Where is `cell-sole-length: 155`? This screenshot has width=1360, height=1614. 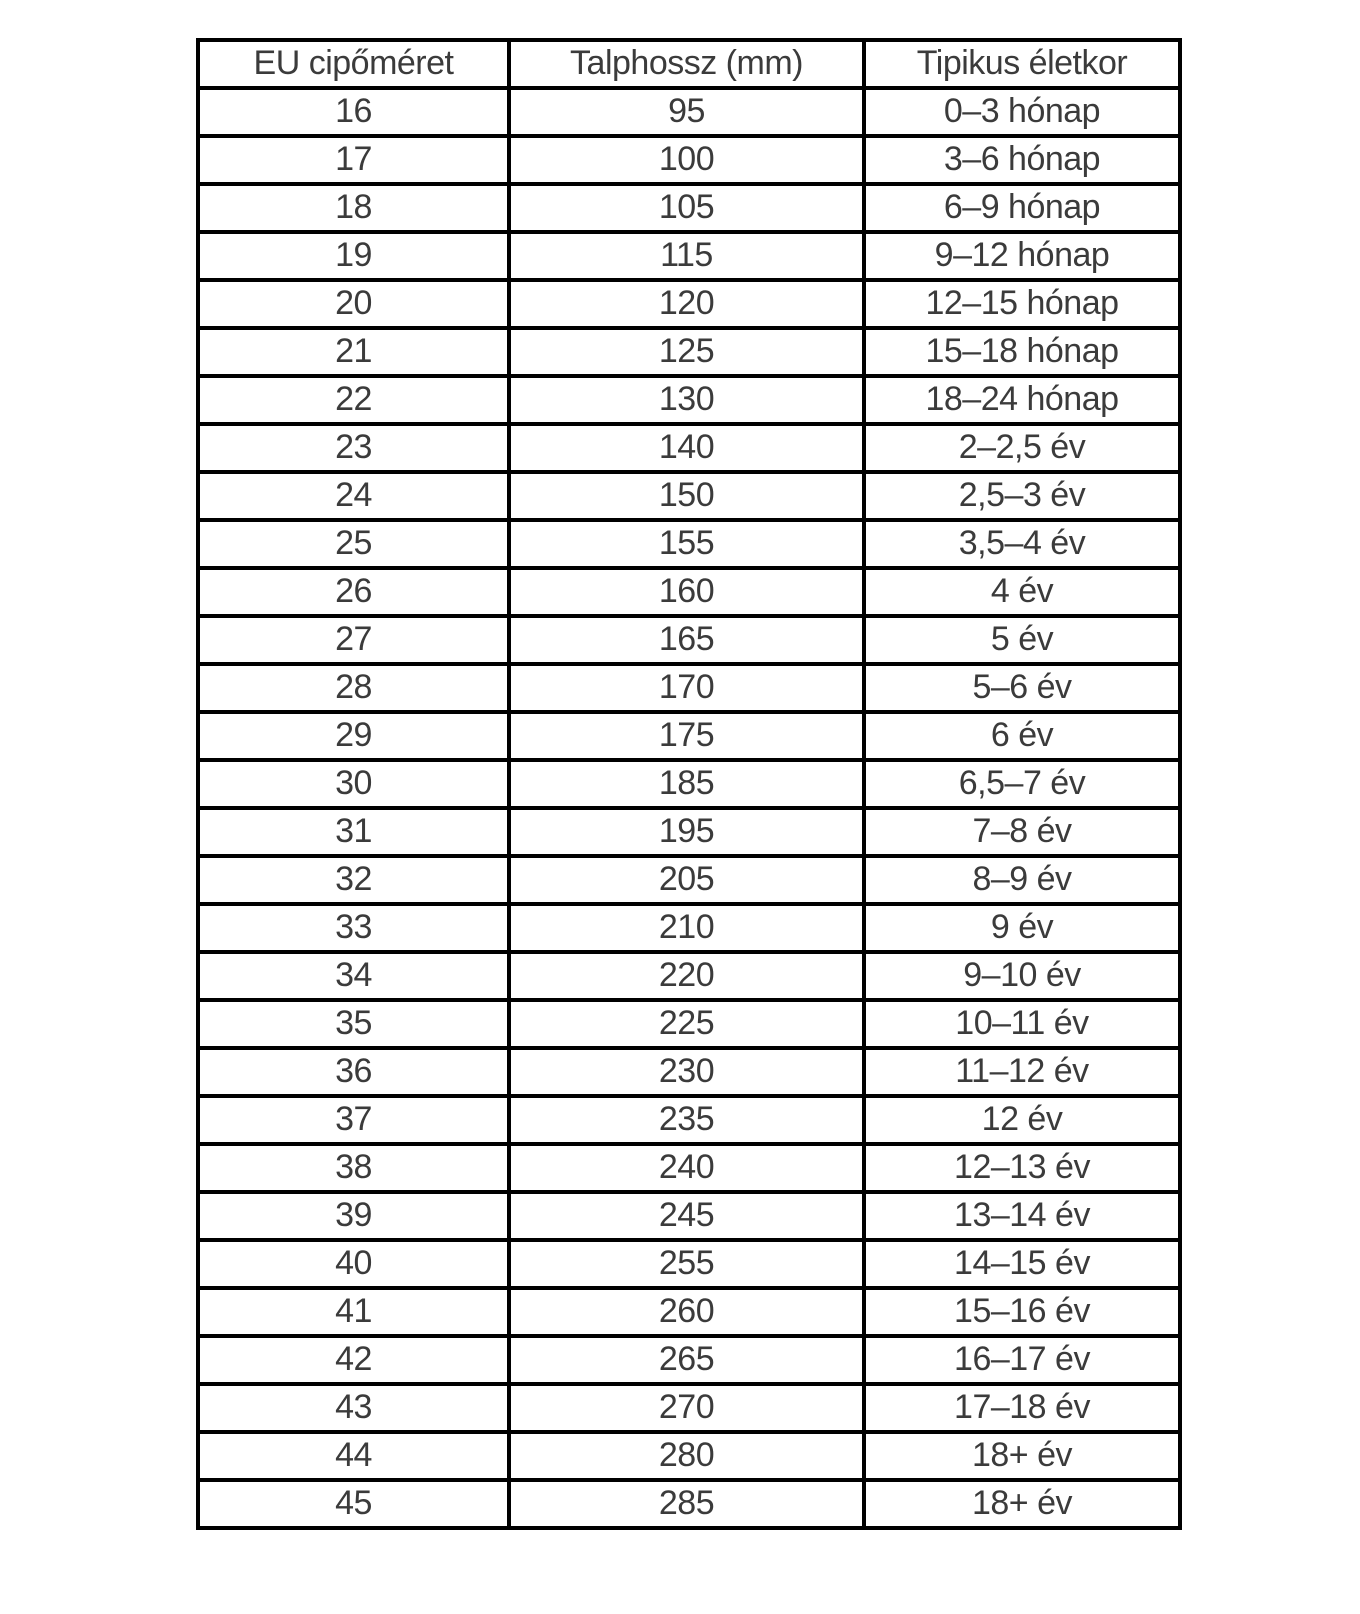
cell-sole-length: 155 is located at coordinates (686, 544).